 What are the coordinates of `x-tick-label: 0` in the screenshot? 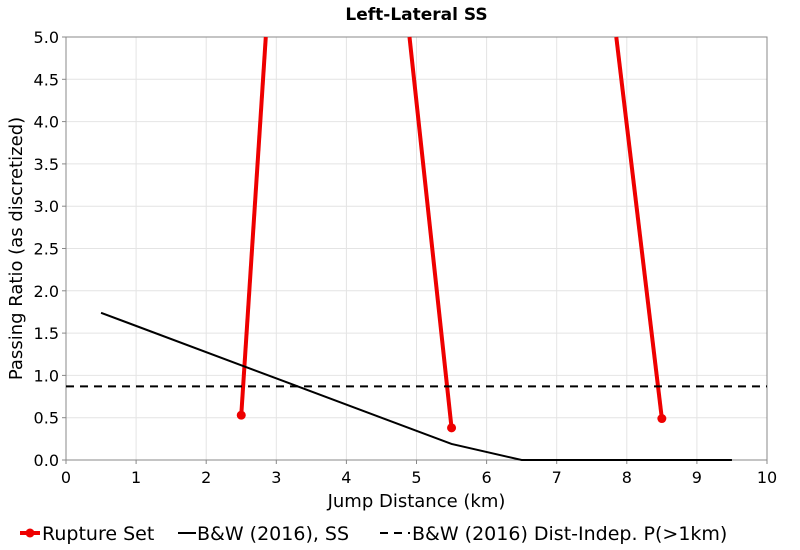 It's located at (66, 477).